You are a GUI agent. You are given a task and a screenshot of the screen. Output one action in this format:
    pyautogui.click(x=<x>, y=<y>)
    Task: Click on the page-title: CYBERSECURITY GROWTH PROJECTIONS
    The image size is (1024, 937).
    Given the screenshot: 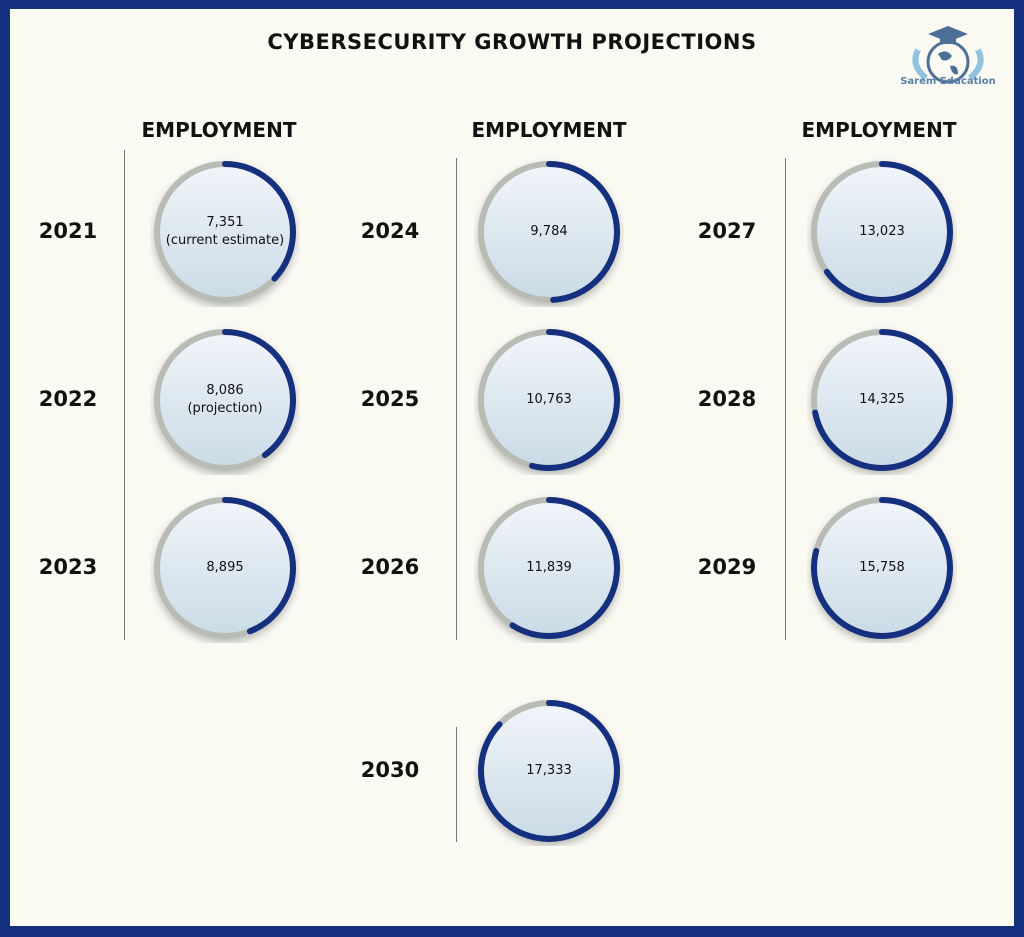 What is the action you would take?
    pyautogui.click(x=512, y=42)
    